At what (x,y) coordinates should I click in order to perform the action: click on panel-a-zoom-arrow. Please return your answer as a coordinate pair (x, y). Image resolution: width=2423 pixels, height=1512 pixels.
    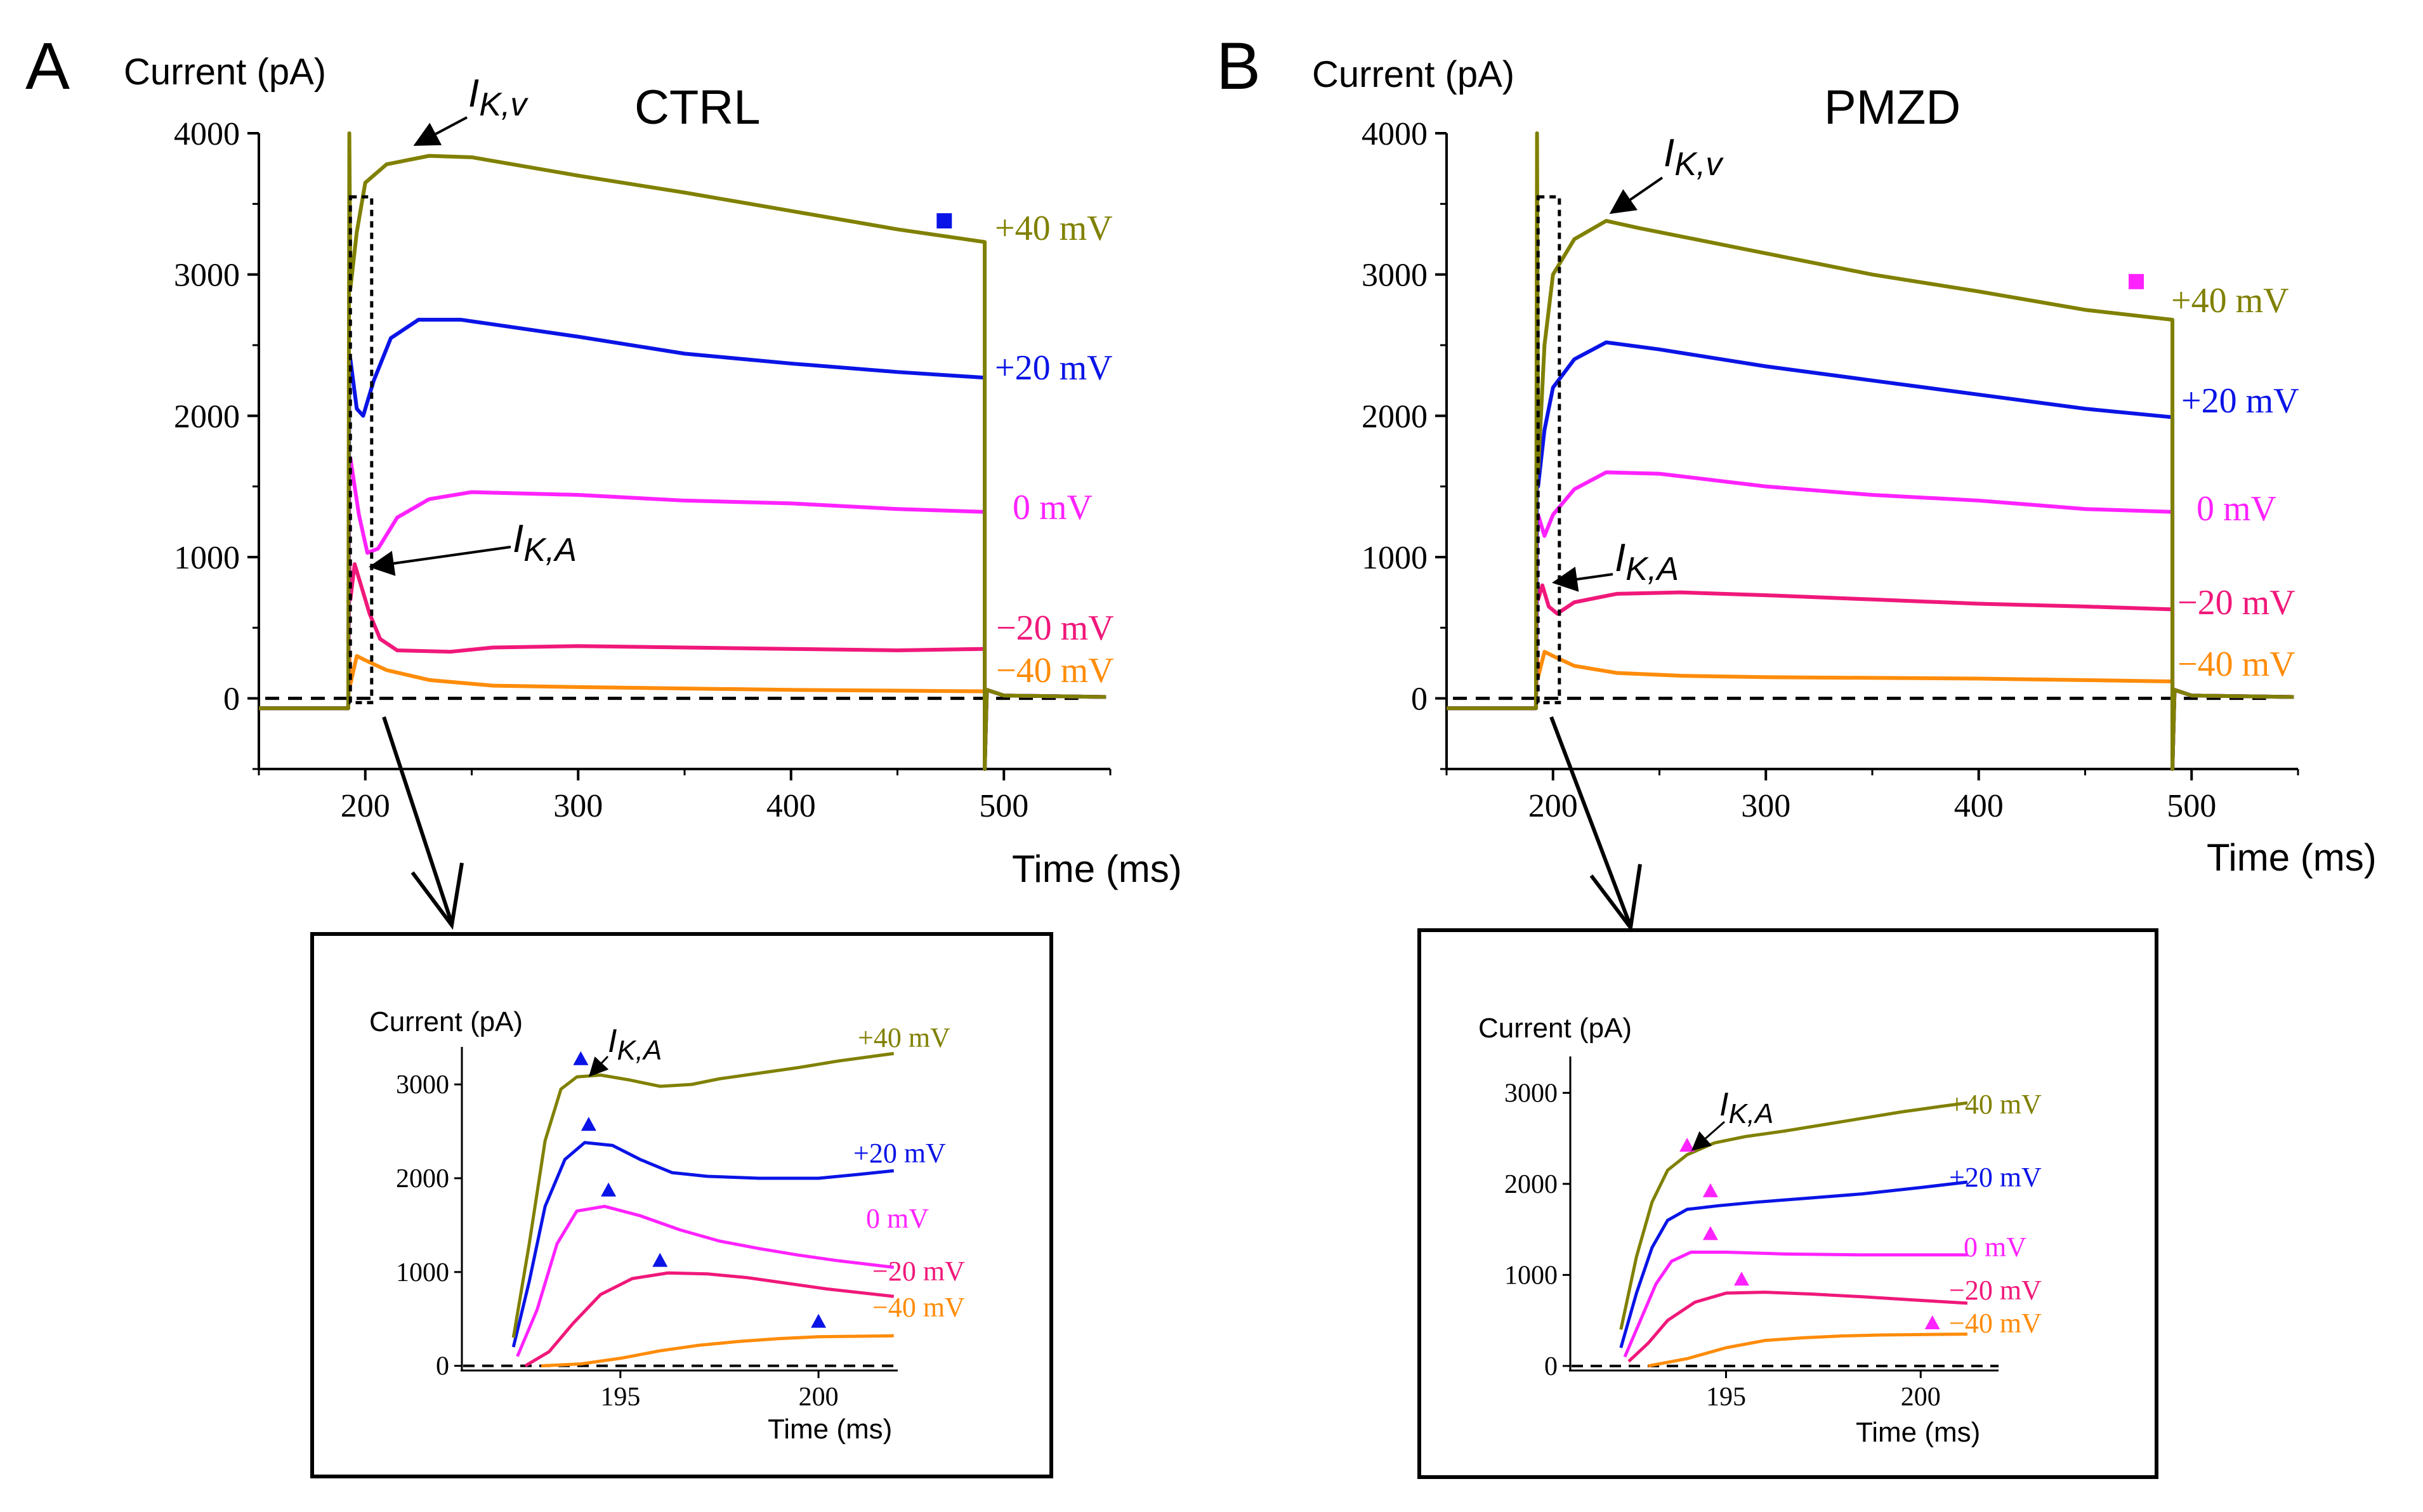
    Looking at the image, I should click on (418, 820).